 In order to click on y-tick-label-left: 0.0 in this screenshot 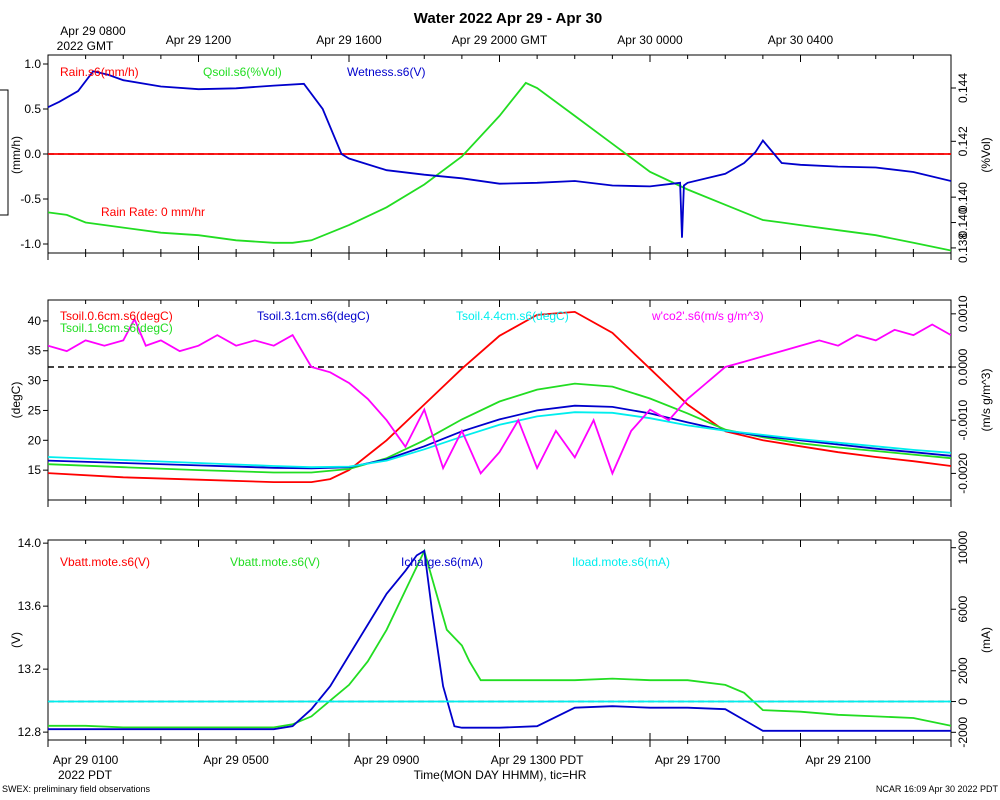, I will do `click(32, 154)`.